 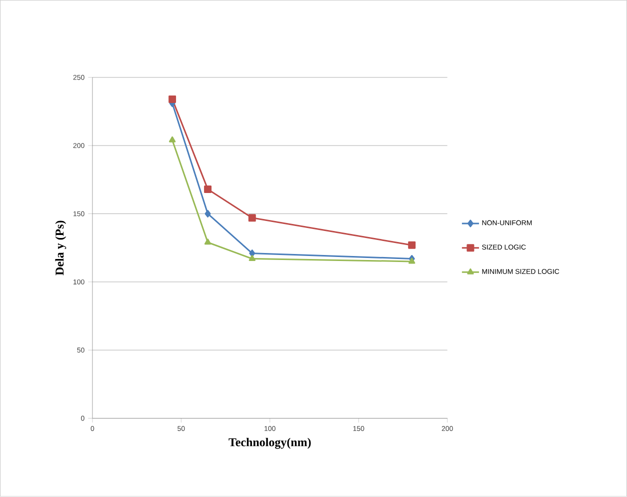 I want to click on y-axis-title: Dela y (Ps), so click(x=60, y=248).